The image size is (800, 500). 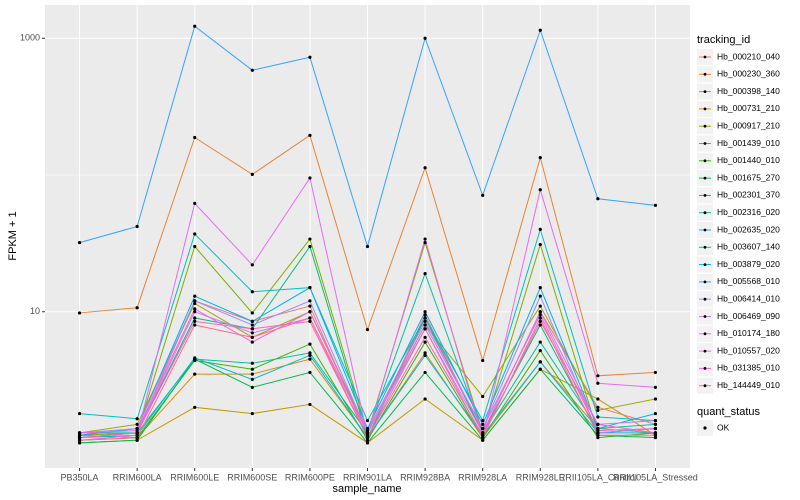 What do you see at coordinates (598, 477) in the screenshot?
I see `x-tick-label: RRII105LA_Control` at bounding box center [598, 477].